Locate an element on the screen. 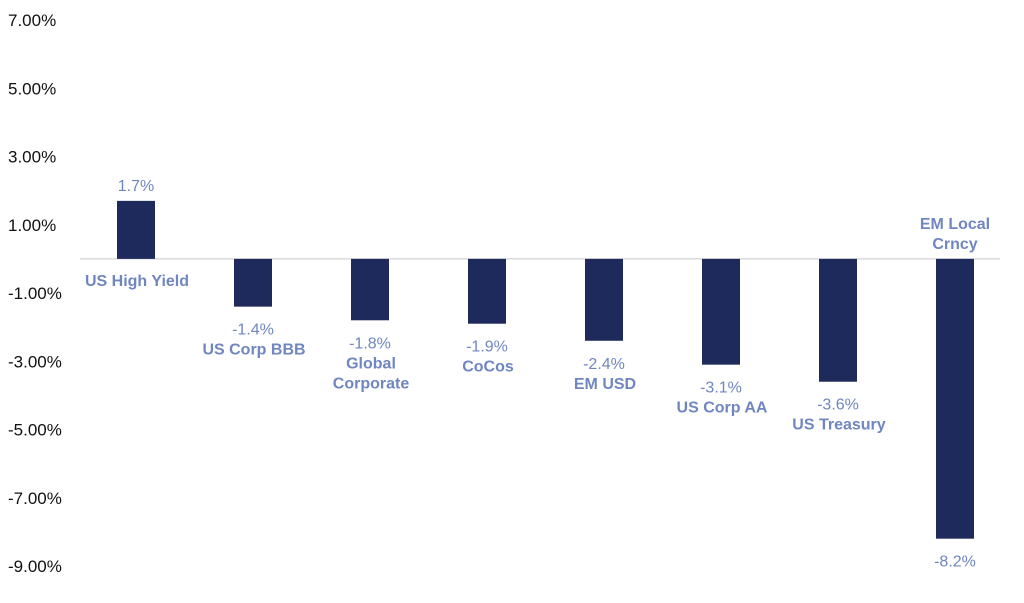  value-label: 1.7% is located at coordinates (136, 186).